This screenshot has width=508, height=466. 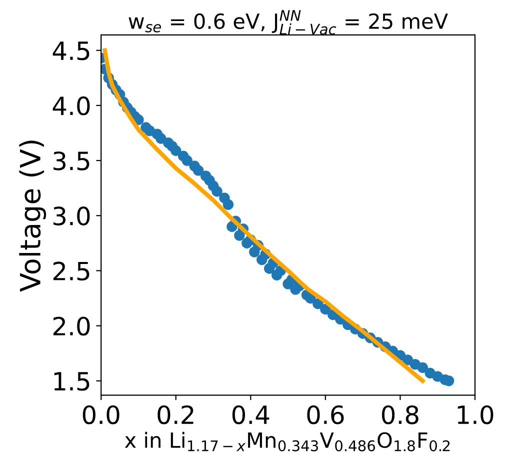 I want to click on y-tick-label: 4.0, so click(x=71, y=106).